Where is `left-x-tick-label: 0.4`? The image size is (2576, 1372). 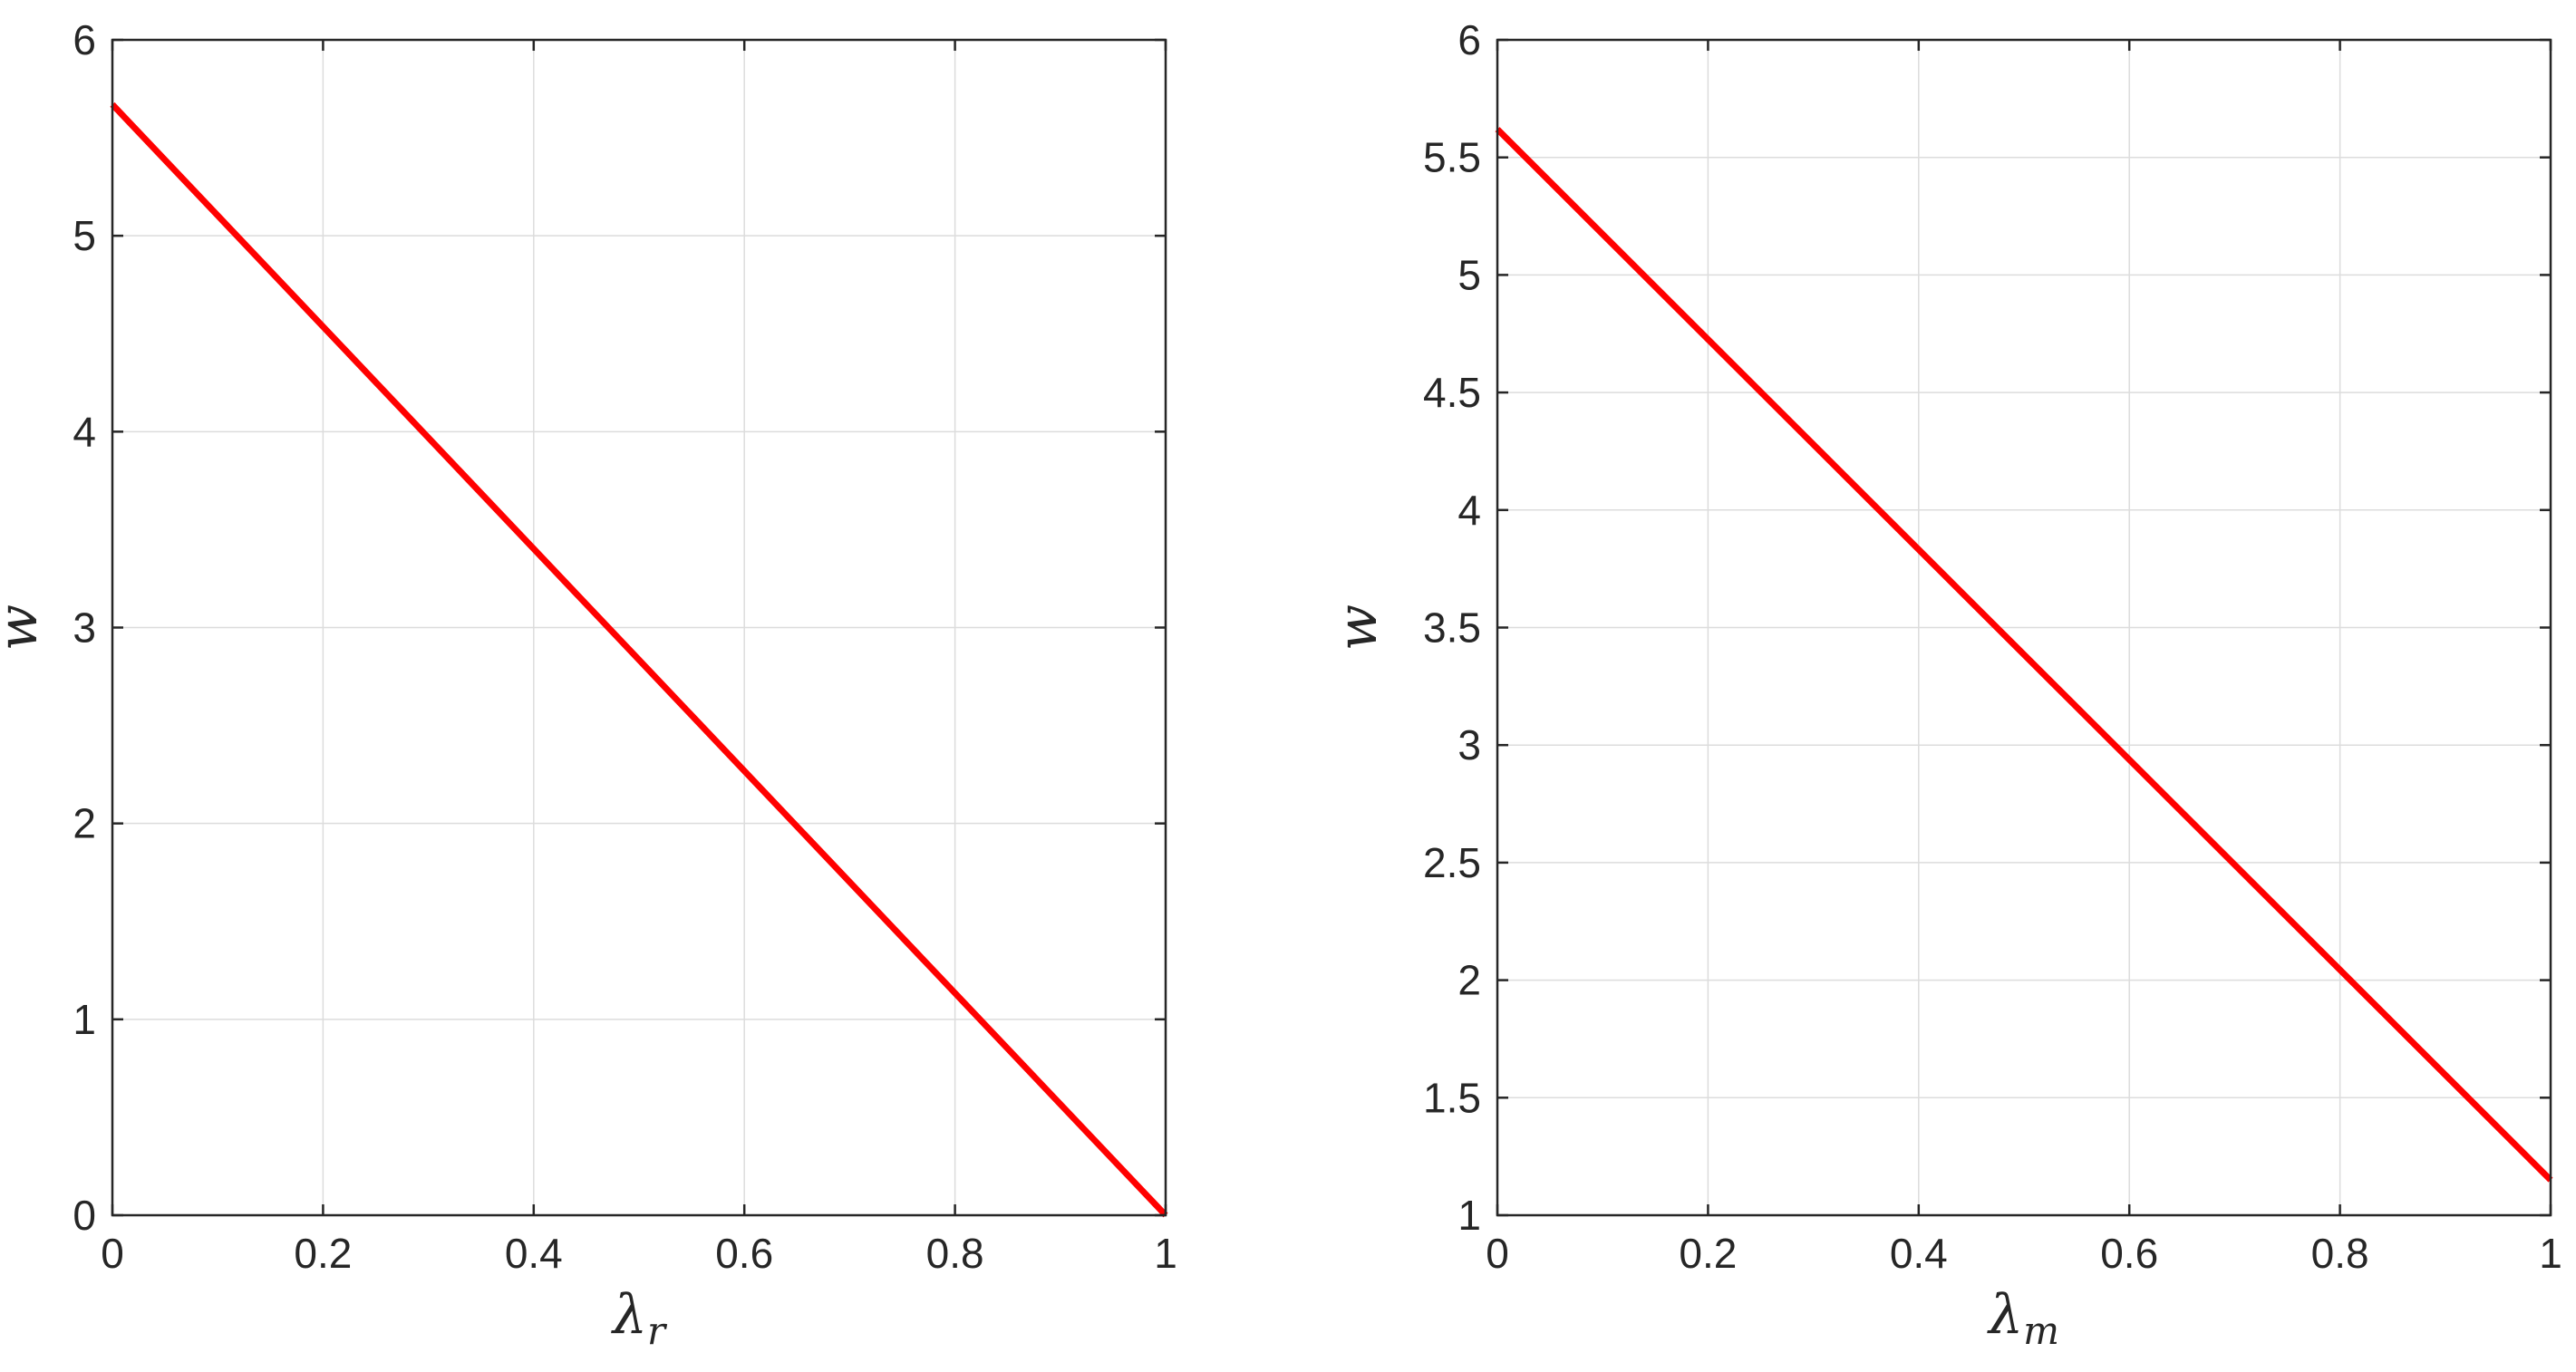 left-x-tick-label: 0.4 is located at coordinates (534, 1253).